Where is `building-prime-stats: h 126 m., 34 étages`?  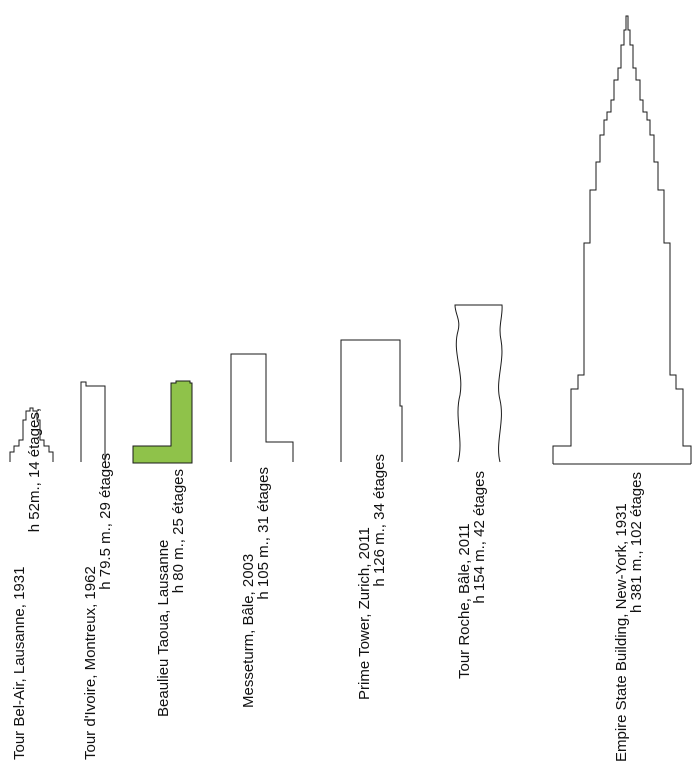 building-prime-stats: h 126 m., 34 étages is located at coordinates (379, 520).